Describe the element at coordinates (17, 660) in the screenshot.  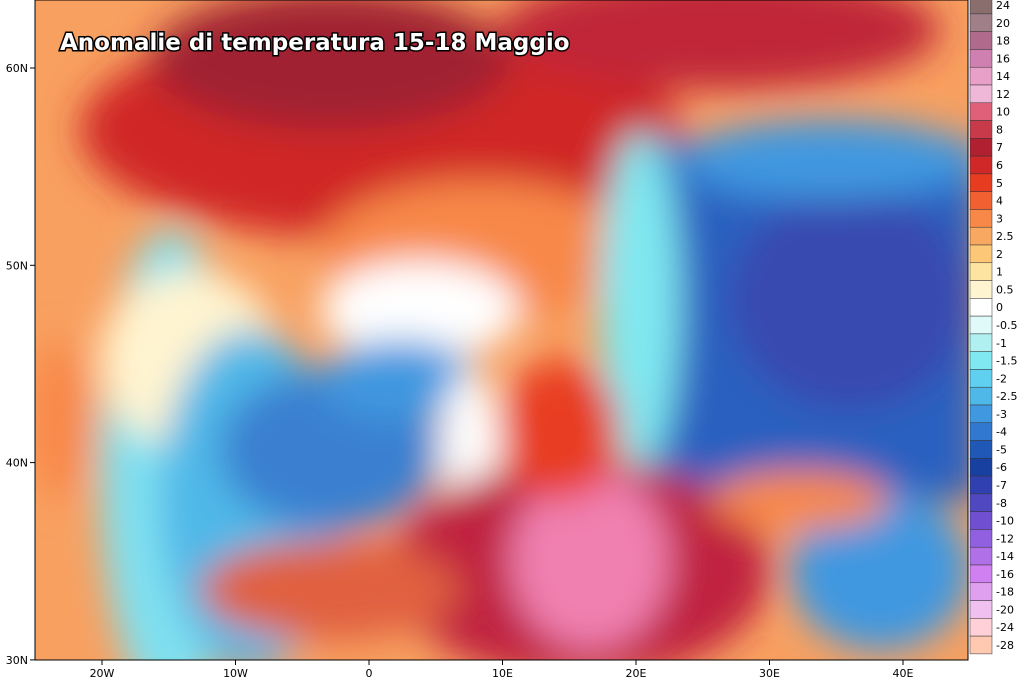
I see `lat-label: 30N` at that location.